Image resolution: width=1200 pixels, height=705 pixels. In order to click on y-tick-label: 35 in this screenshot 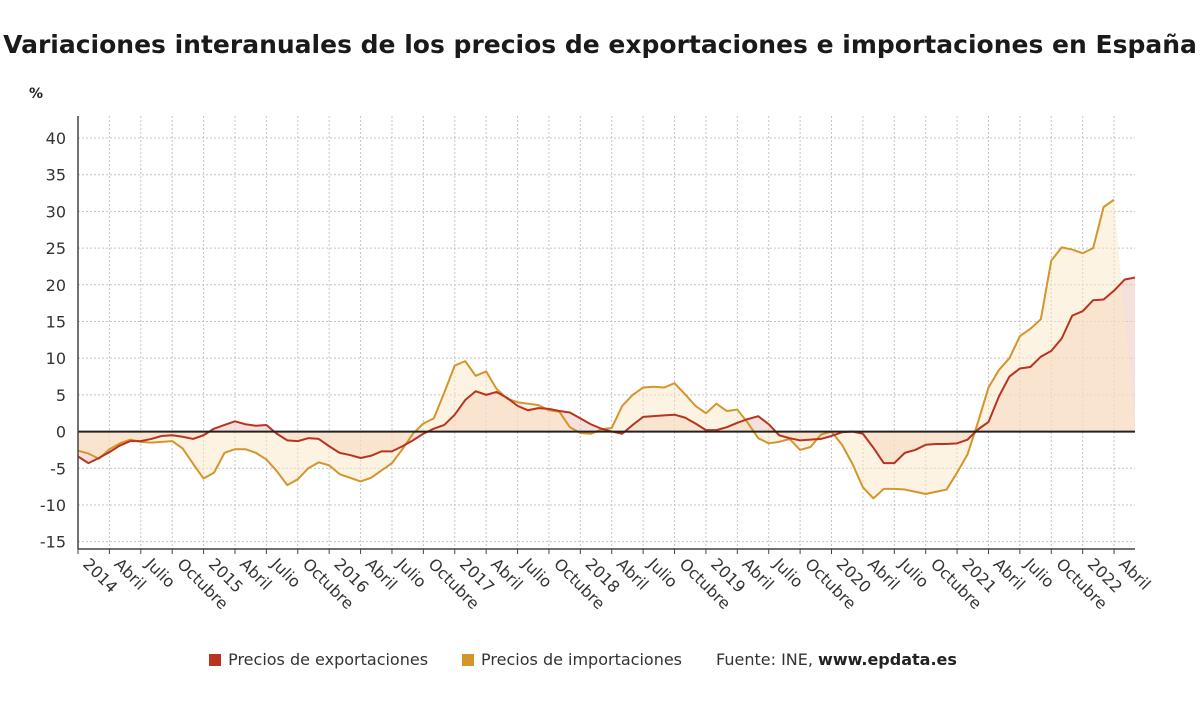, I will do `click(56, 175)`.